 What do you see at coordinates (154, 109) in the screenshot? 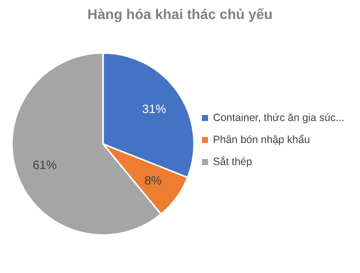
I see `data-label: 31%` at bounding box center [154, 109].